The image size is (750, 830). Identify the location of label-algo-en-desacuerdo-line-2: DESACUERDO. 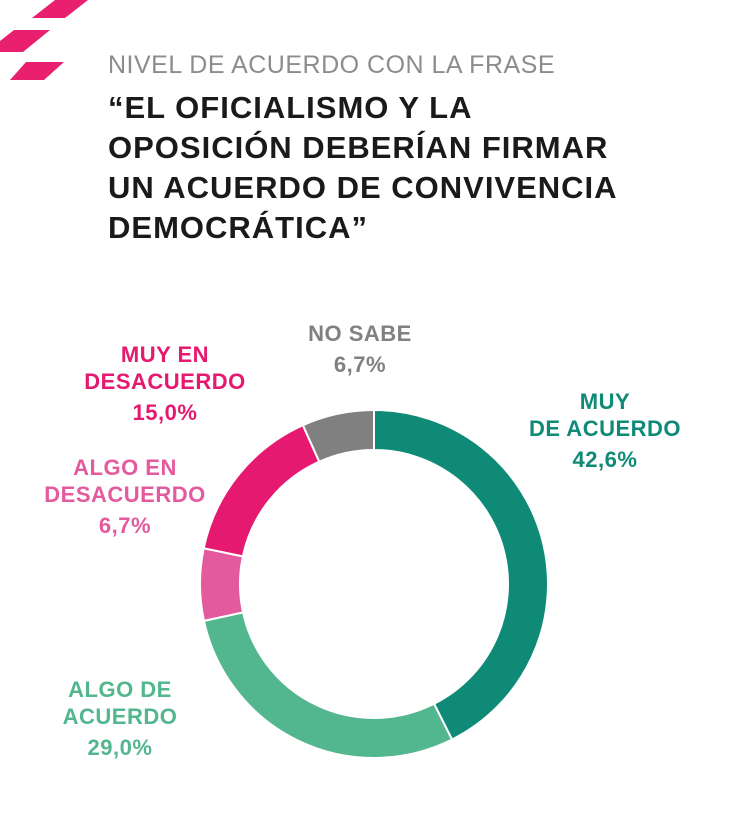
(125, 494).